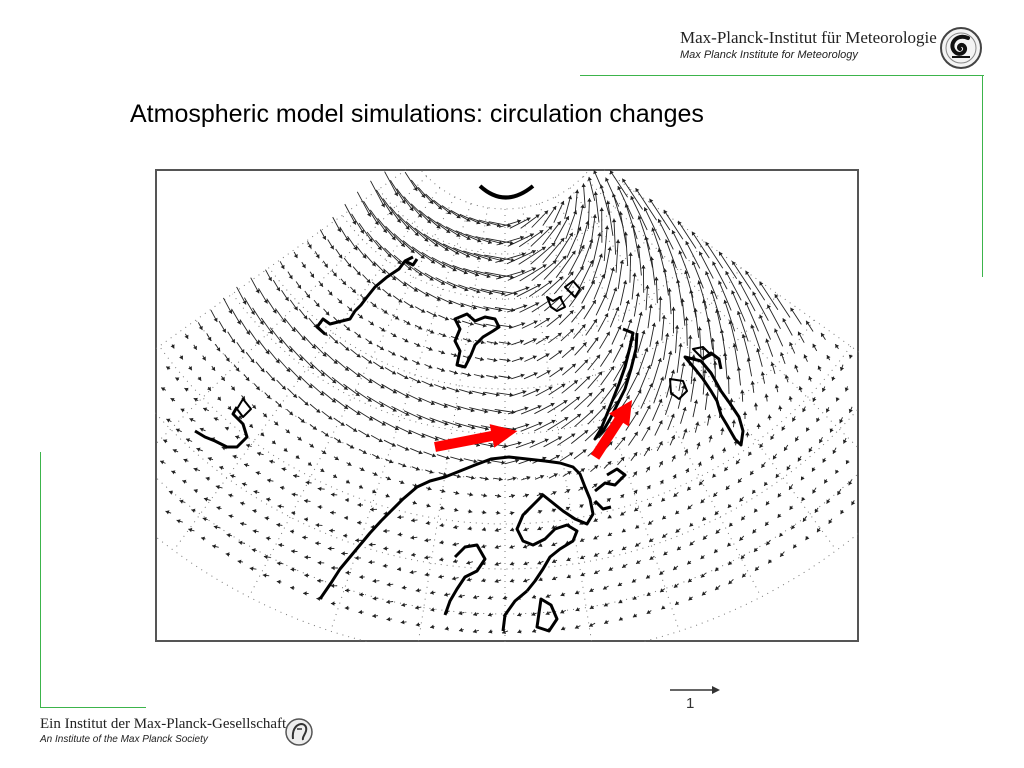 This screenshot has height=768, width=1024. What do you see at coordinates (695, 690) in the screenshot?
I see `reference-vector-arrow` at bounding box center [695, 690].